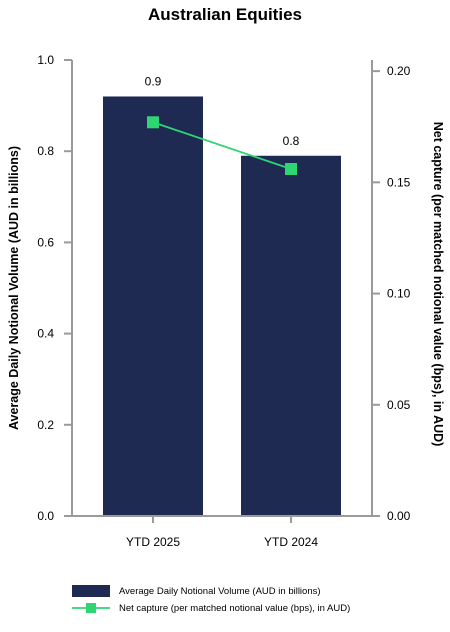  What do you see at coordinates (153, 81) in the screenshot?
I see `bar-data-label: 0.9` at bounding box center [153, 81].